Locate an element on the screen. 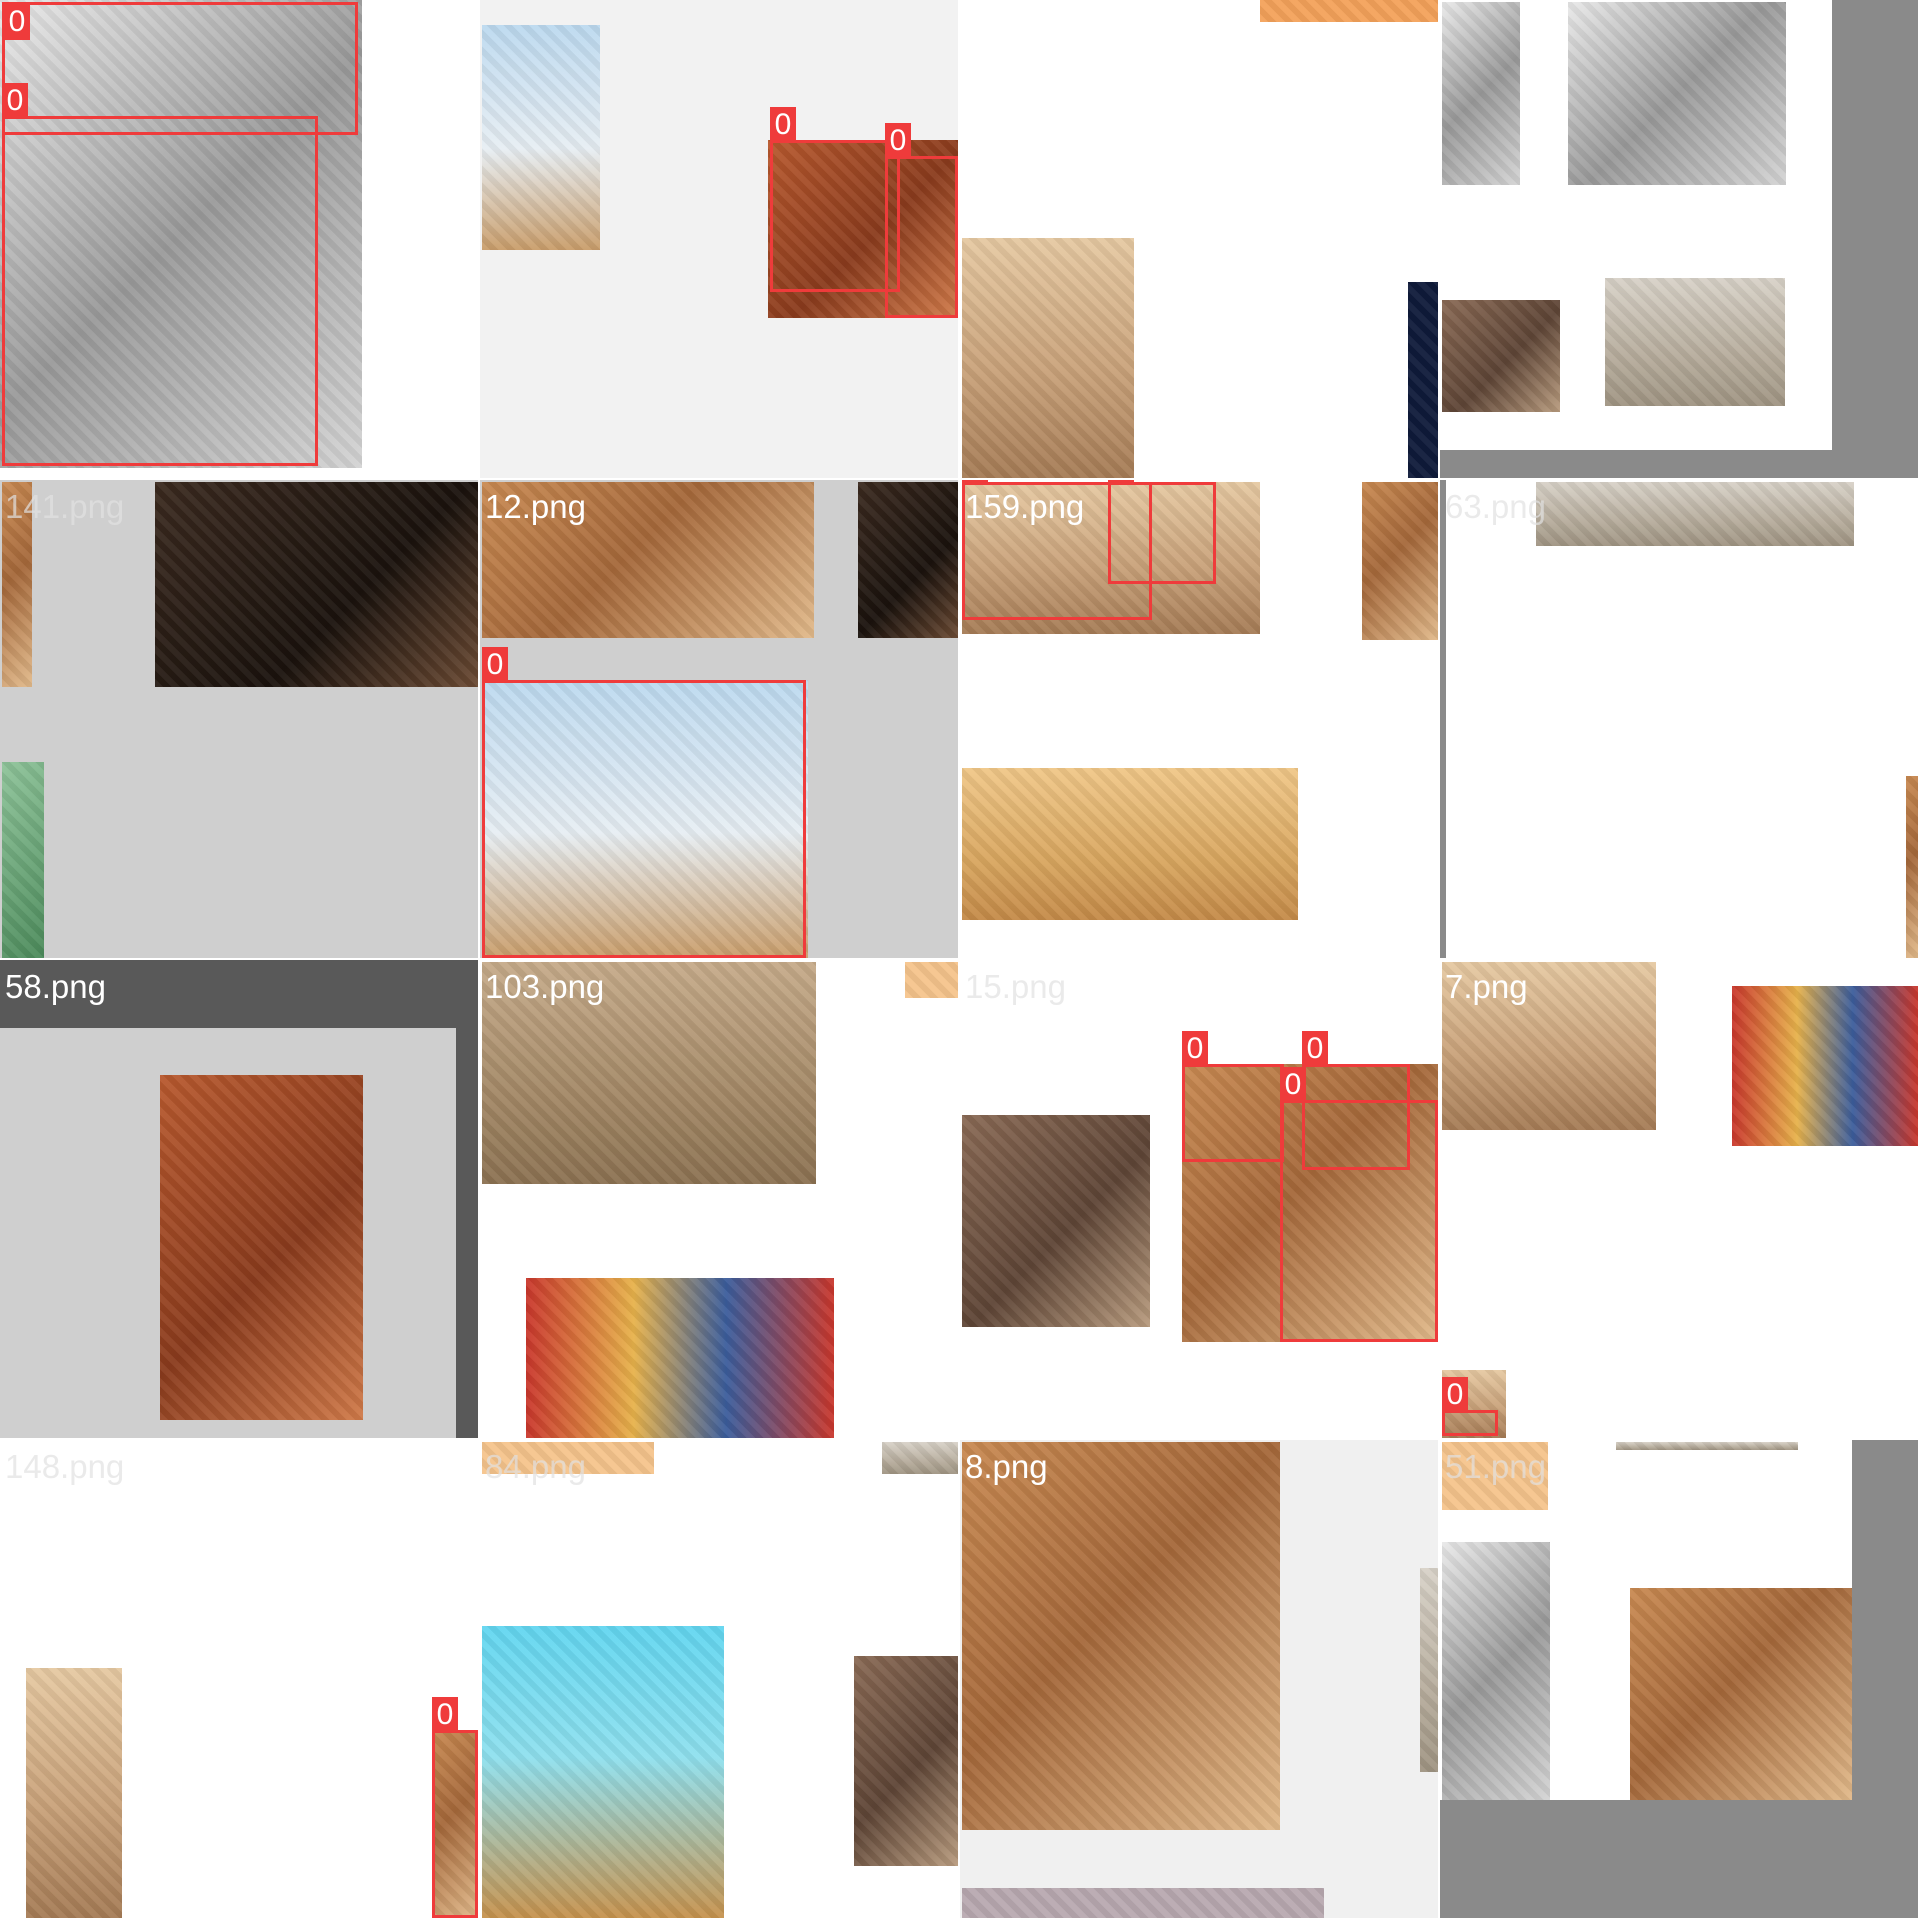  tile-2-1: 141.png is located at coordinates (239, 719).